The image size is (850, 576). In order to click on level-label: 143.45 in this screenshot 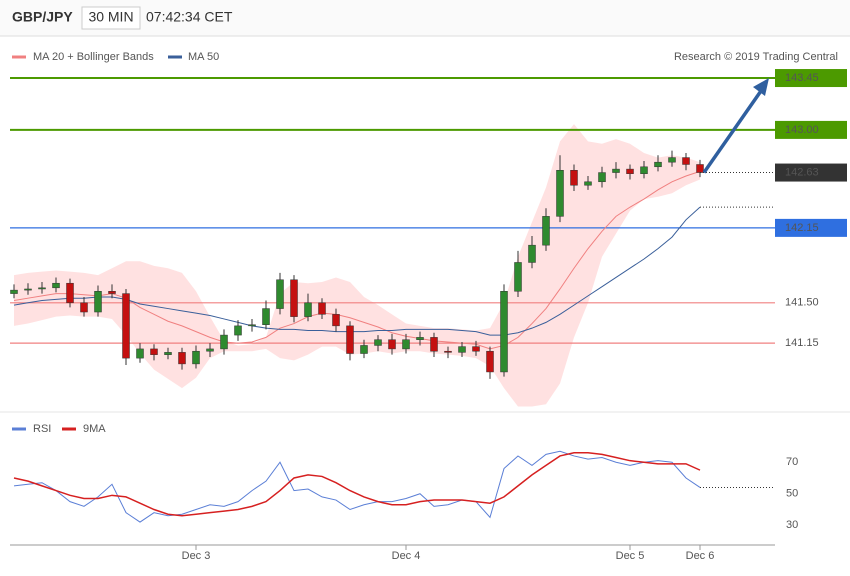, I will do `click(802, 78)`.